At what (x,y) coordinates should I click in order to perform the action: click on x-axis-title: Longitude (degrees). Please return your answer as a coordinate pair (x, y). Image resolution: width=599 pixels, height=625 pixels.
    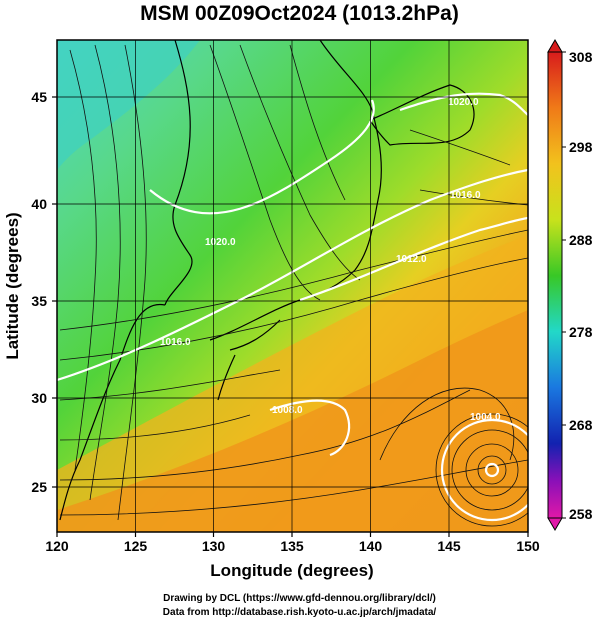
    Looking at the image, I should click on (291, 570).